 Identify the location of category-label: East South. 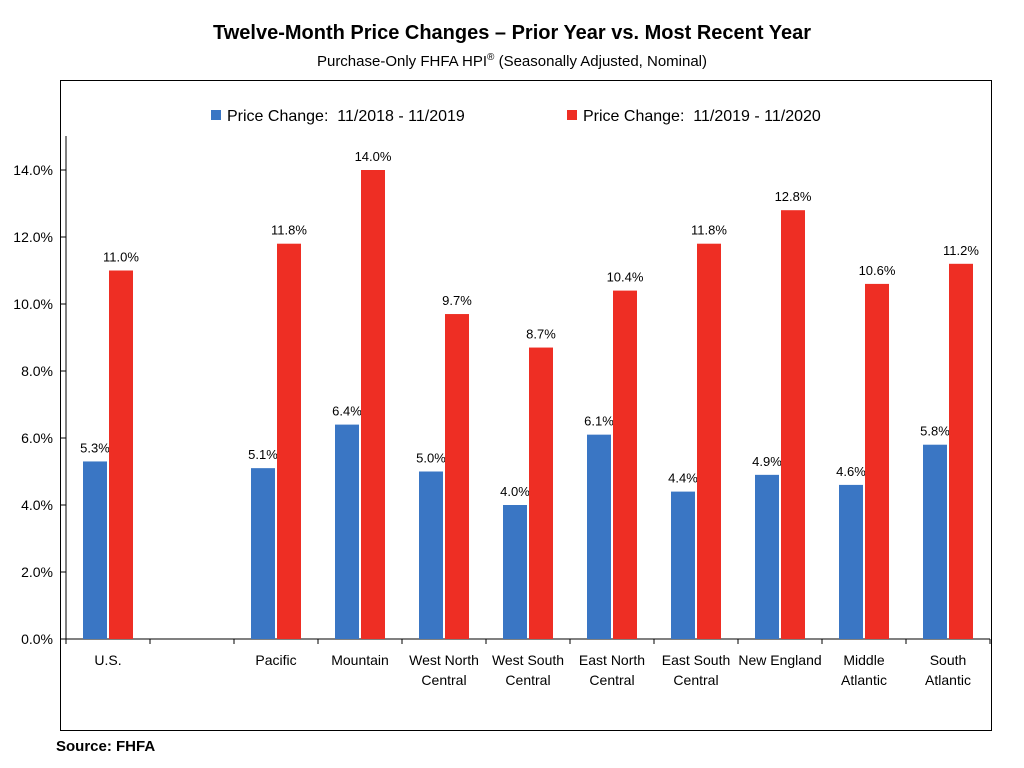
(696, 660).